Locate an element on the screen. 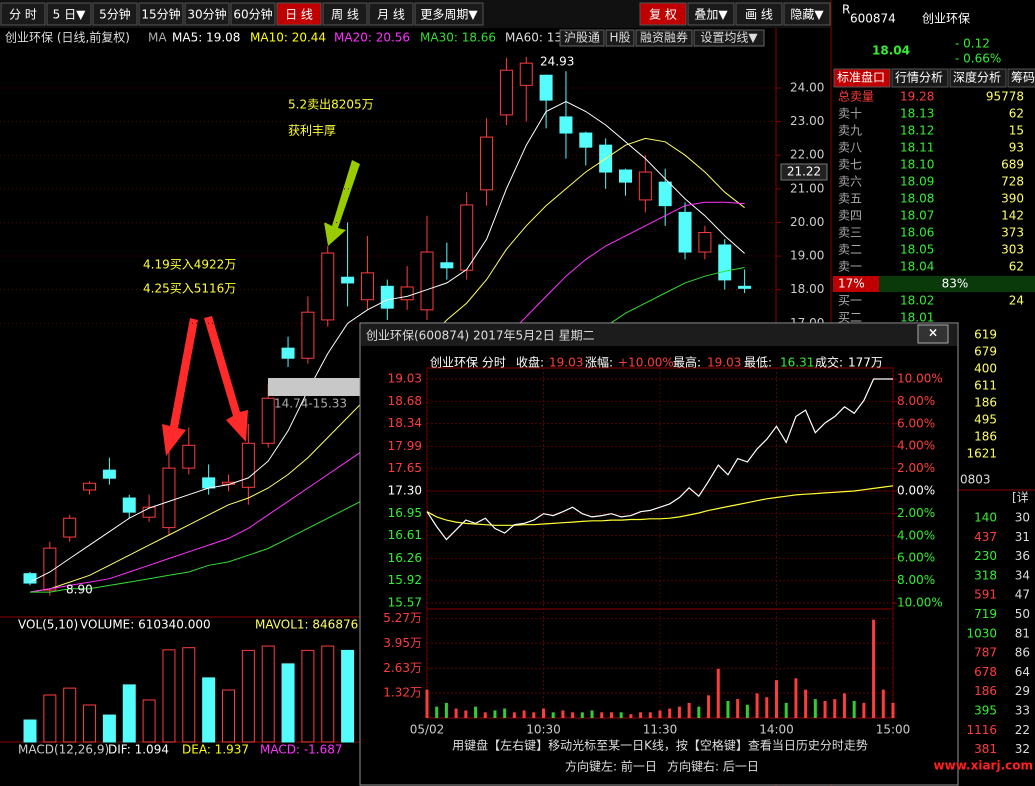 The width and height of the screenshot is (1035, 786). book-label: 卖五 is located at coordinates (850, 199).